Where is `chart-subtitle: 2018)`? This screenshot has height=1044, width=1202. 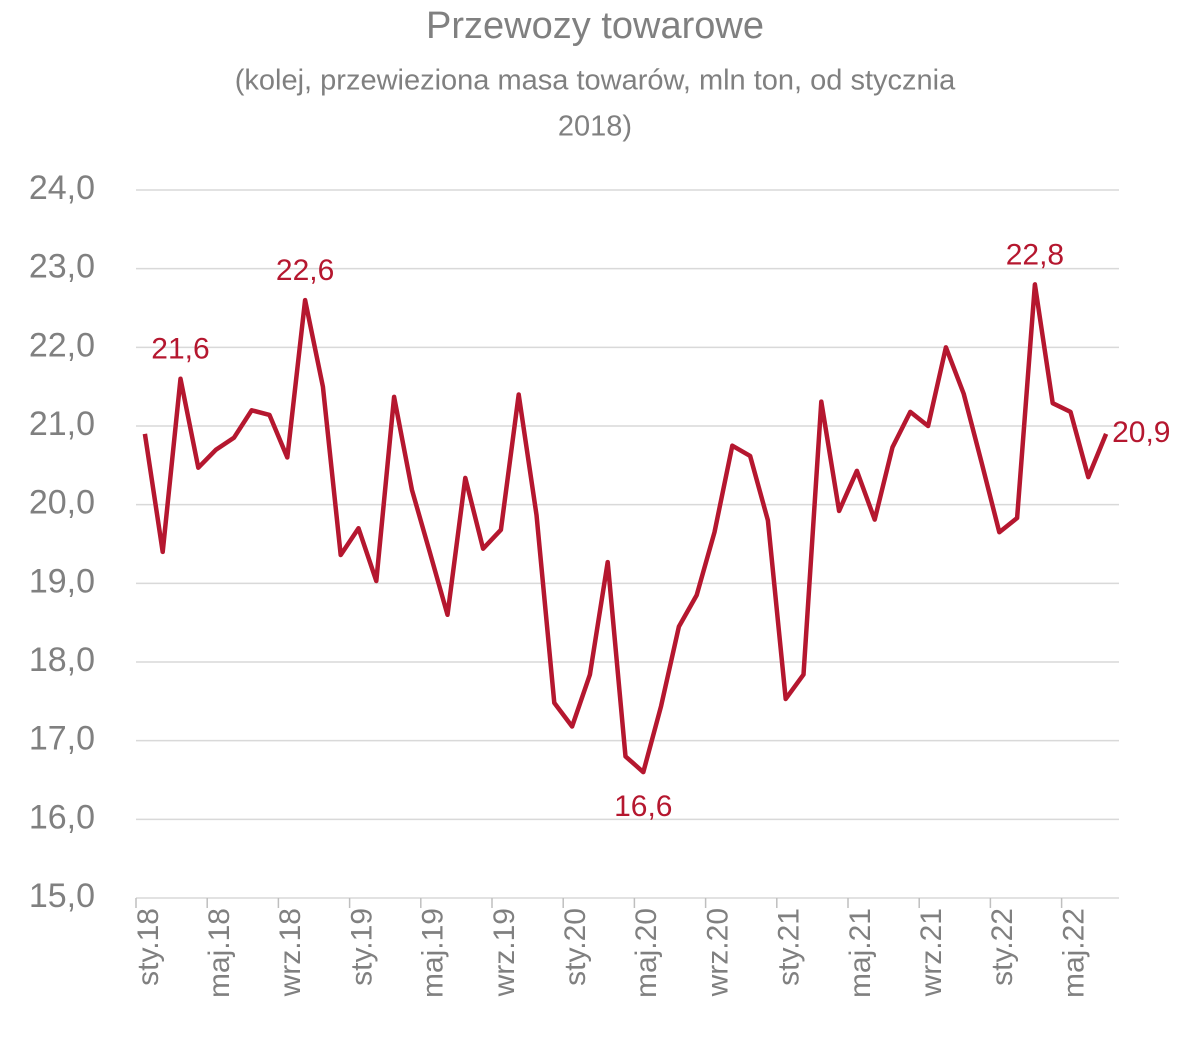
chart-subtitle: 2018) is located at coordinates (595, 127).